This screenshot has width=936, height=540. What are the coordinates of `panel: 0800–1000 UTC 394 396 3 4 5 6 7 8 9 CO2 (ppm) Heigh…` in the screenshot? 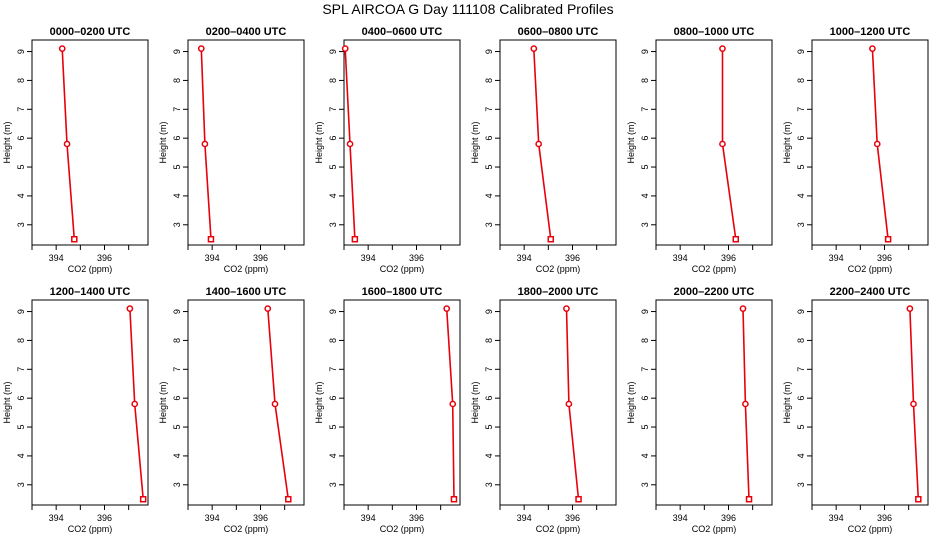 It's located at (699, 150).